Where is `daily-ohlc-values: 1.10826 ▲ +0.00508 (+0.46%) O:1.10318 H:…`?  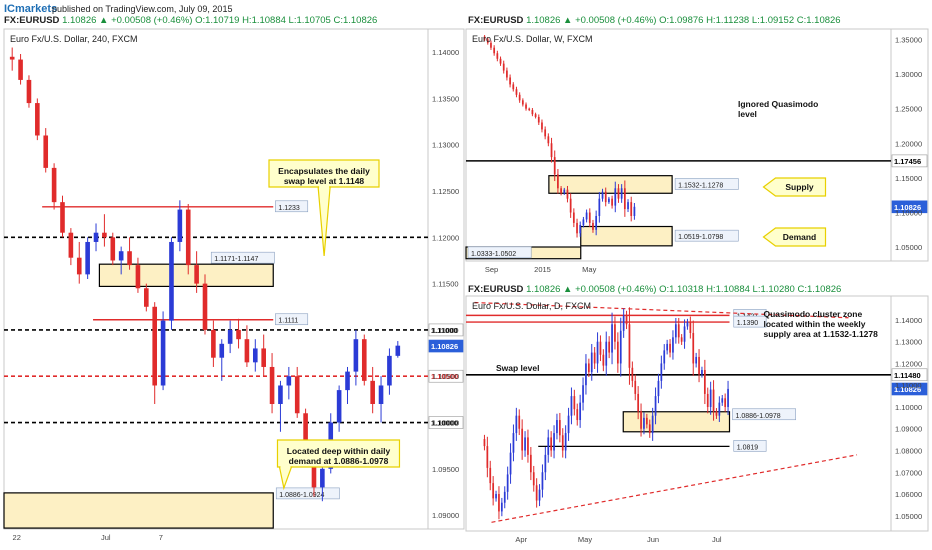
daily-ohlc-values: 1.10826 ▲ +0.00508 (+0.46%) O:1.10318 H:… is located at coordinates (684, 289).